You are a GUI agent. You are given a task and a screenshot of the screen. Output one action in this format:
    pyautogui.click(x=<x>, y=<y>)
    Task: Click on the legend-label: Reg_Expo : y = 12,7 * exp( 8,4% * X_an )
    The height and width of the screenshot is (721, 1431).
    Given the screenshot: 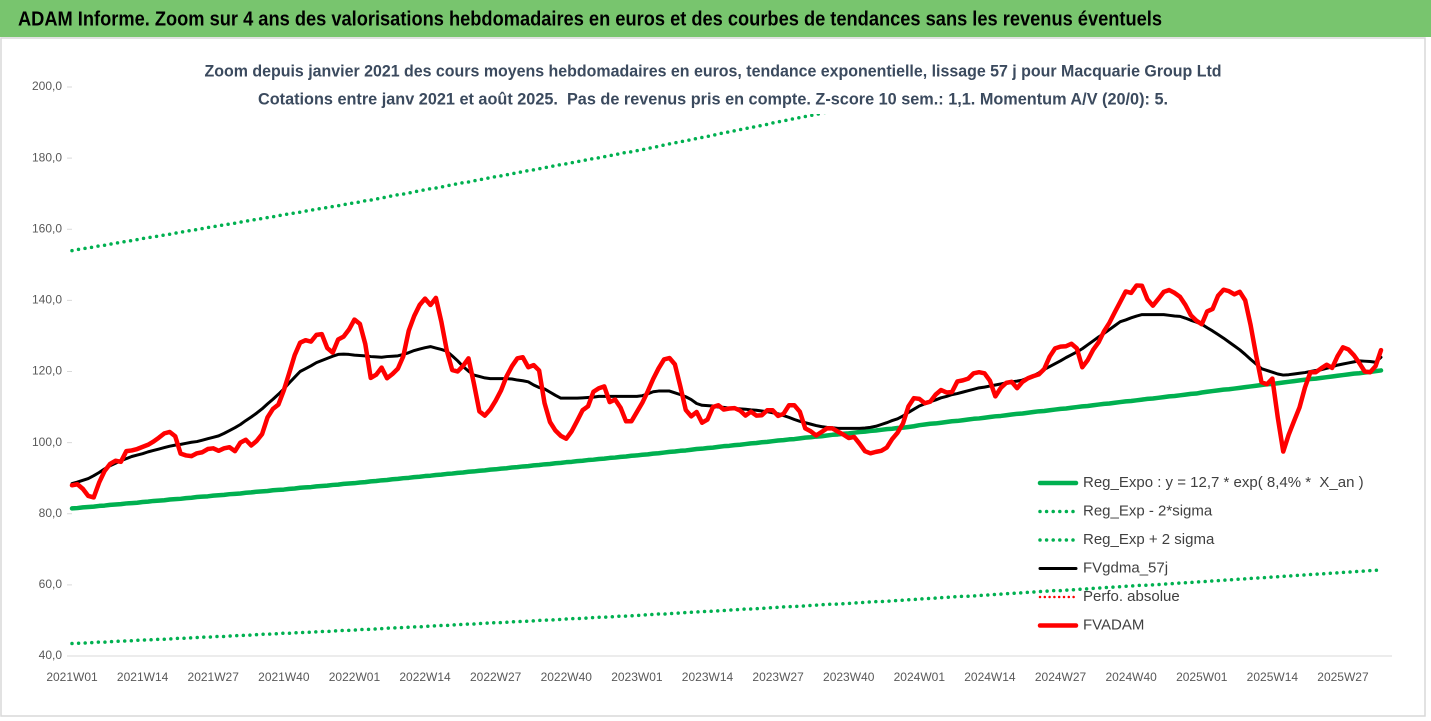 What is the action you would take?
    pyautogui.click(x=1223, y=482)
    